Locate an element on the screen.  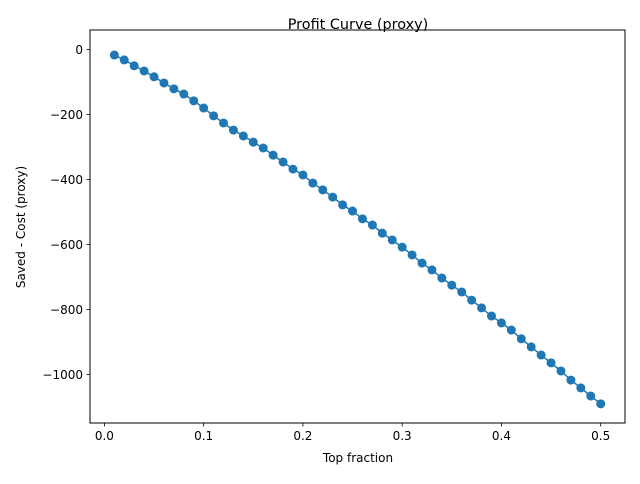
y-tick-label: −800 is located at coordinates (66, 310).